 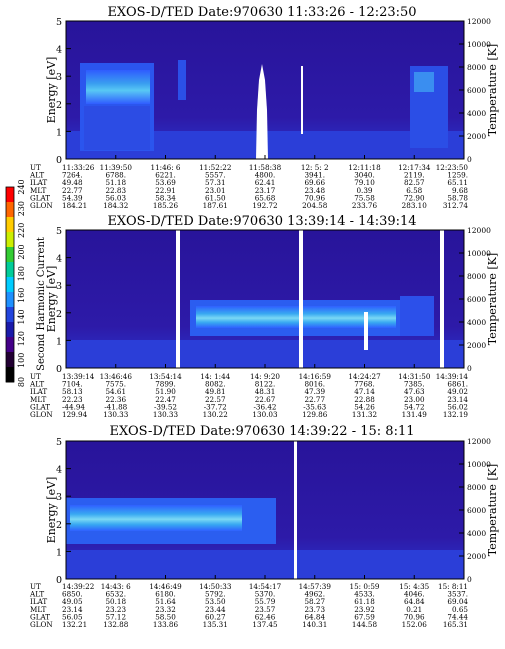 What do you see at coordinates (215, 414) in the screenshot?
I see `table-cell: 130.22` at bounding box center [215, 414].